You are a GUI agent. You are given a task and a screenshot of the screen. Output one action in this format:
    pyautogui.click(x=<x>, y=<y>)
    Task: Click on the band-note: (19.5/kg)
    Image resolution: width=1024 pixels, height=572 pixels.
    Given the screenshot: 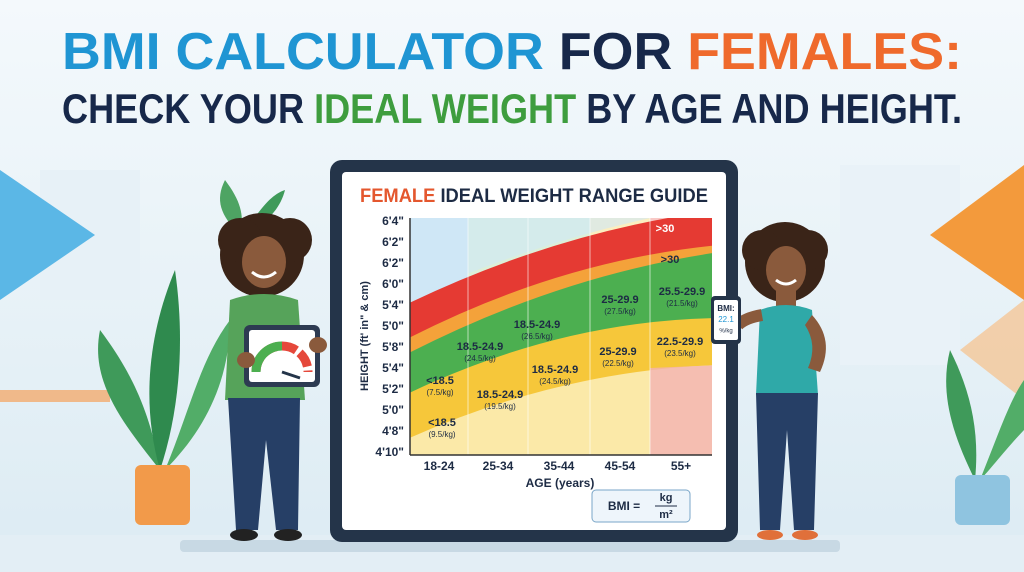 What is the action you would take?
    pyautogui.click(x=500, y=406)
    